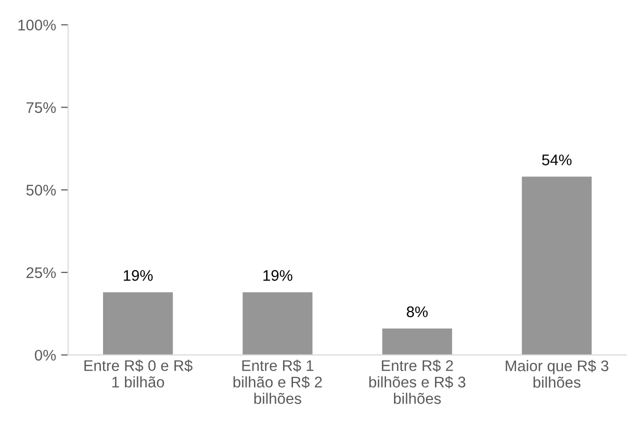 The image size is (631, 435). I want to click on x-tick-label: Maior que R$ 3 bilhões, so click(557, 374).